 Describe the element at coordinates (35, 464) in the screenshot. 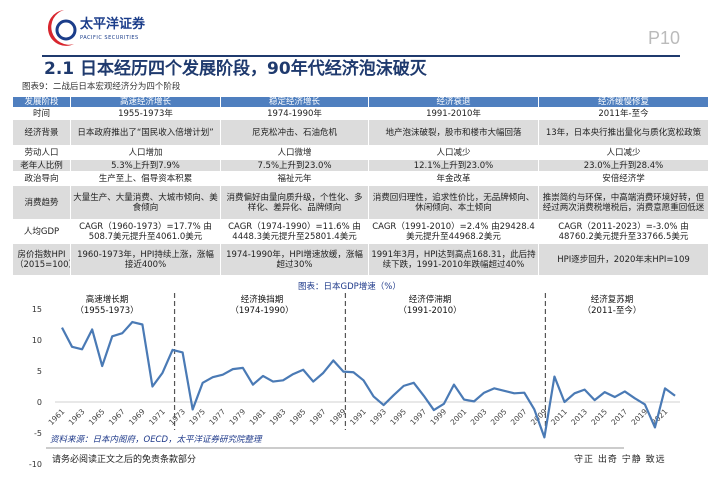

I see `y-tick-label: -10` at that location.